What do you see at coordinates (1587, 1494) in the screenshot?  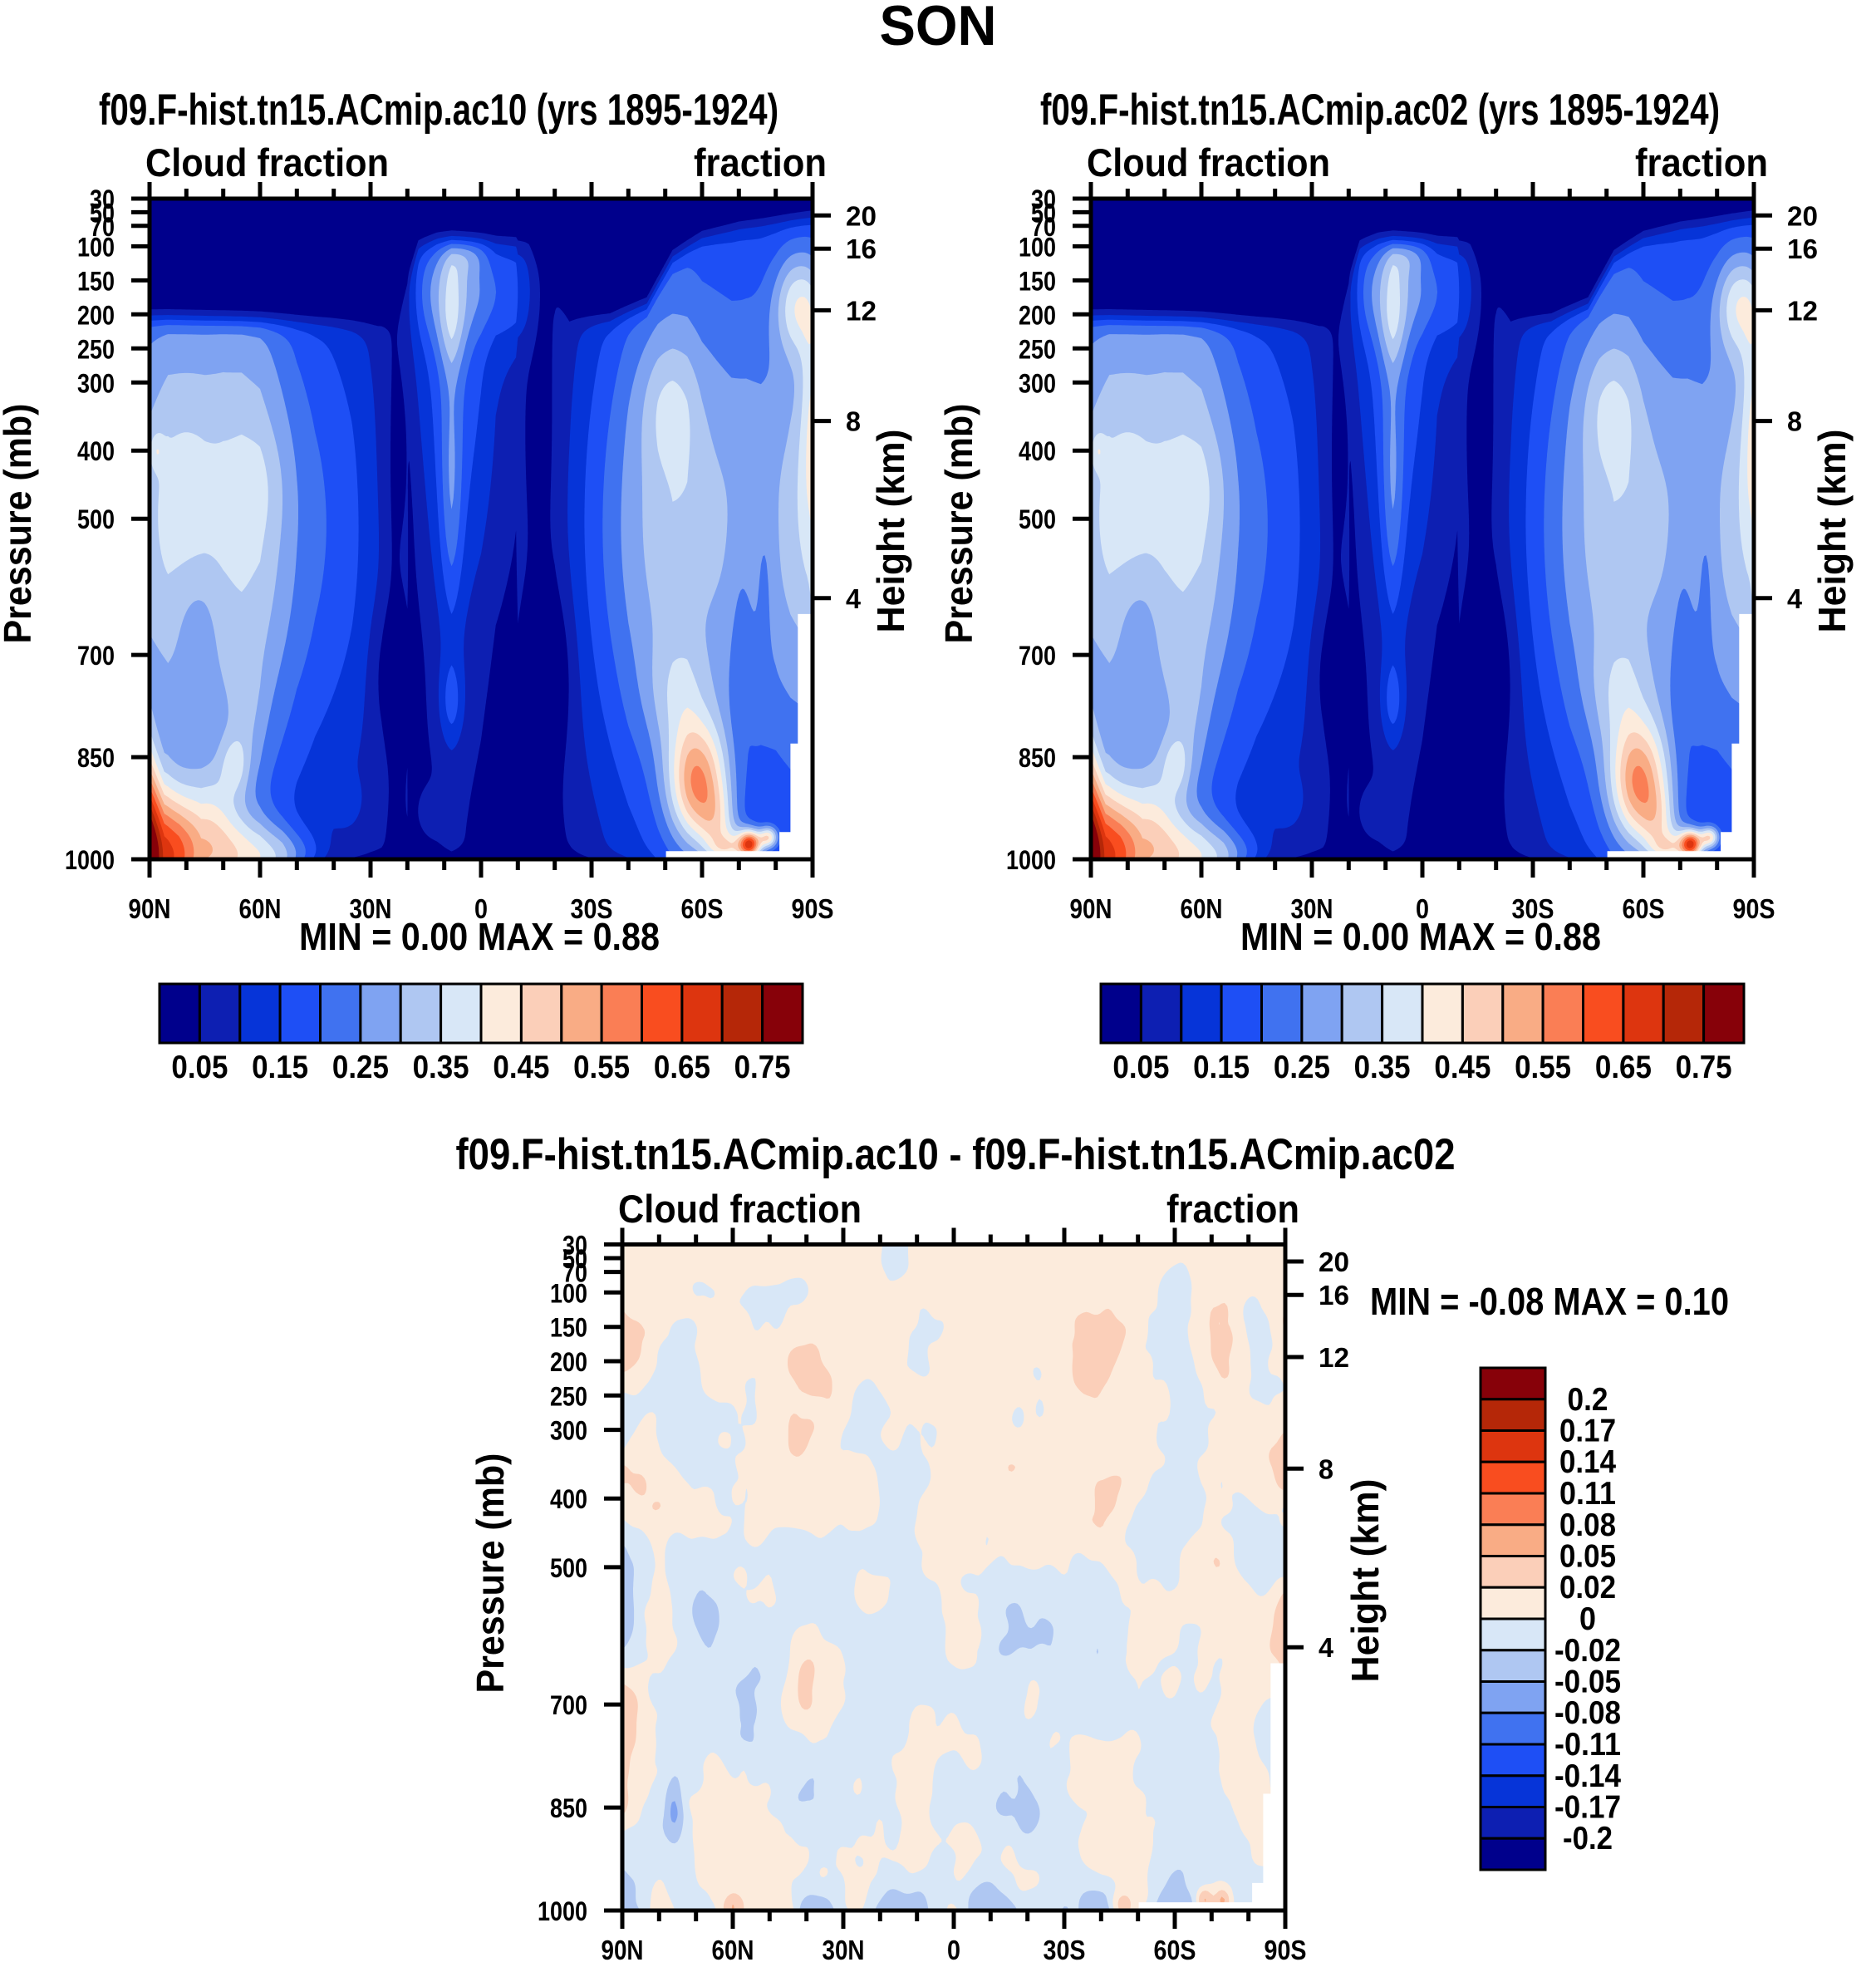 I see `svg-text: 0.11` at bounding box center [1587, 1494].